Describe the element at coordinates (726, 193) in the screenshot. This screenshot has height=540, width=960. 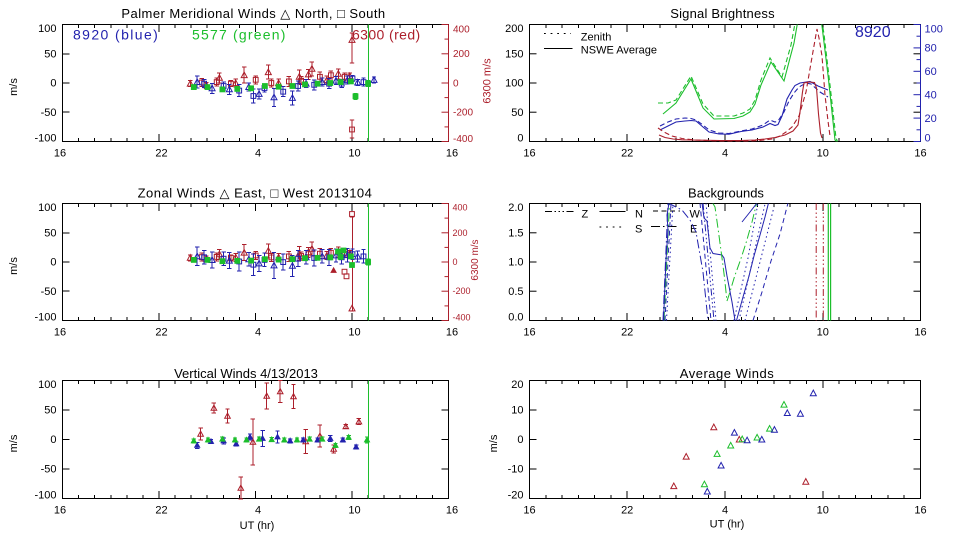
I see `svg-text: Backgrounds` at that location.